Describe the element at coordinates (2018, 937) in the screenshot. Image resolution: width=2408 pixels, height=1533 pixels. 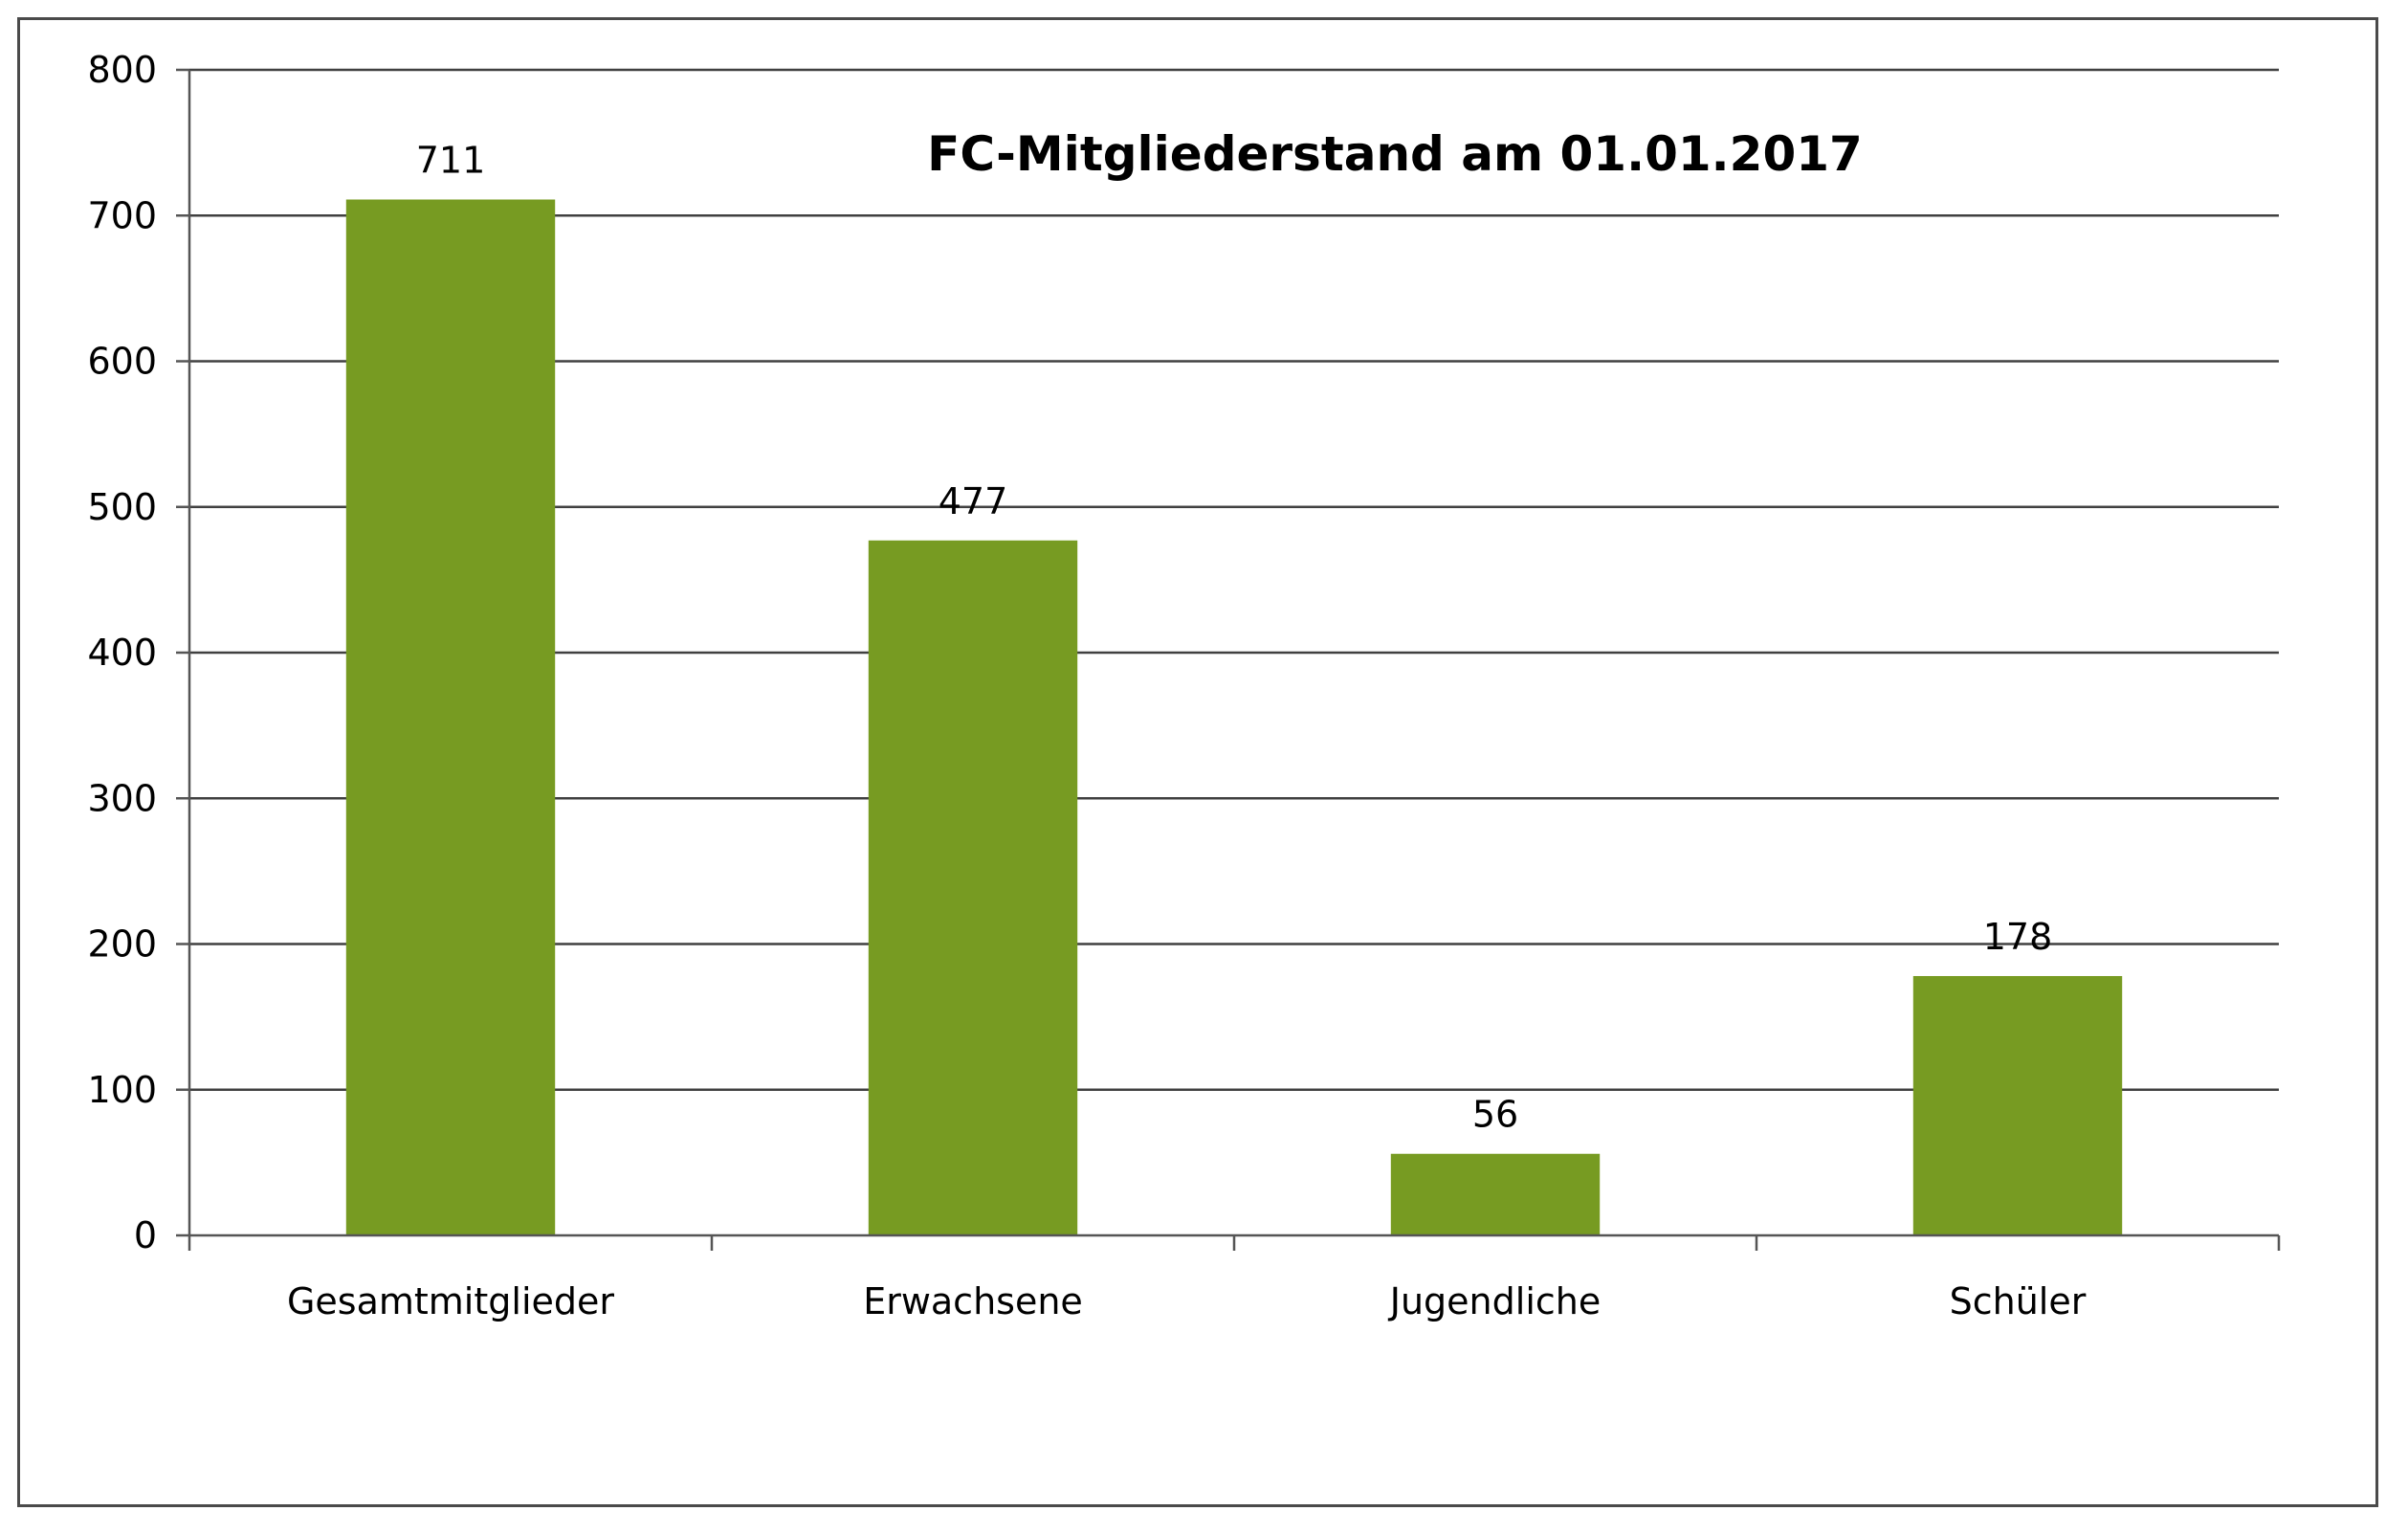
I see `data-label: 178` at that location.